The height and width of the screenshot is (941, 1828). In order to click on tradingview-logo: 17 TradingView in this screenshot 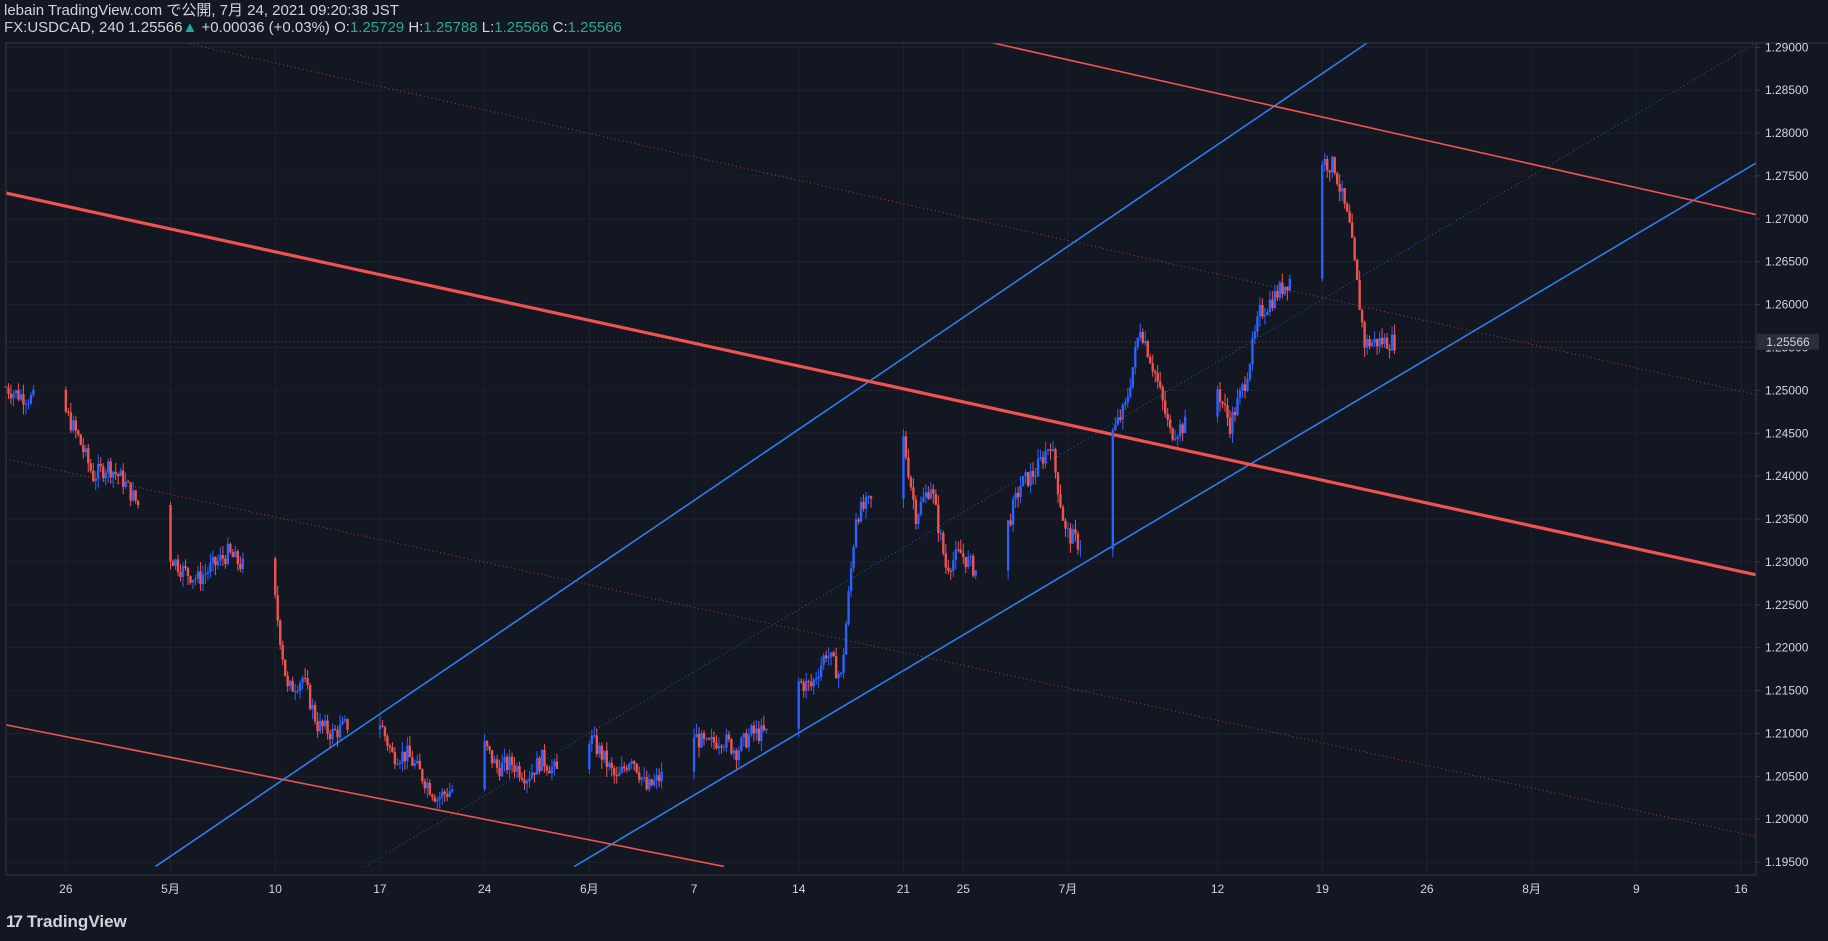, I will do `click(66, 922)`.